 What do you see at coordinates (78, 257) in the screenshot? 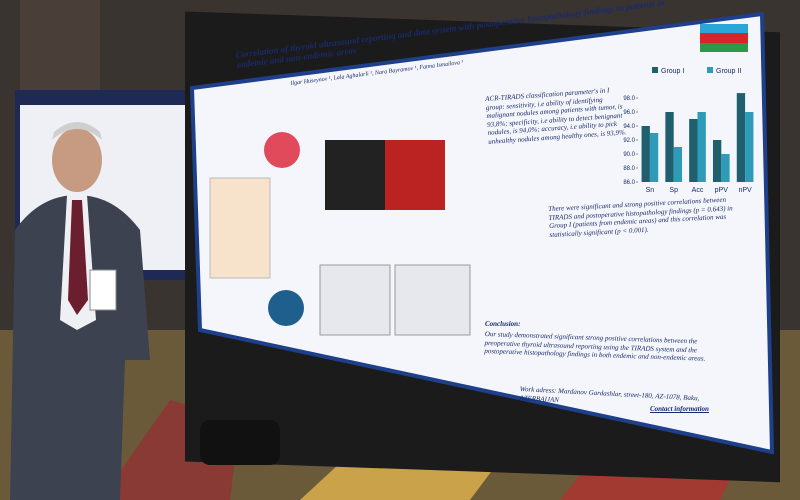
I see `person-tie` at bounding box center [78, 257].